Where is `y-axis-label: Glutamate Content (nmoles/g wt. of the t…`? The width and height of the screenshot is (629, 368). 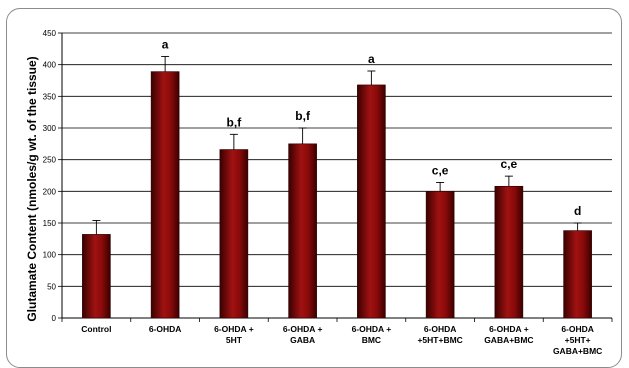 y-axis-label: Glutamate Content (nmoles/g wt. of the t… is located at coordinates (32, 188).